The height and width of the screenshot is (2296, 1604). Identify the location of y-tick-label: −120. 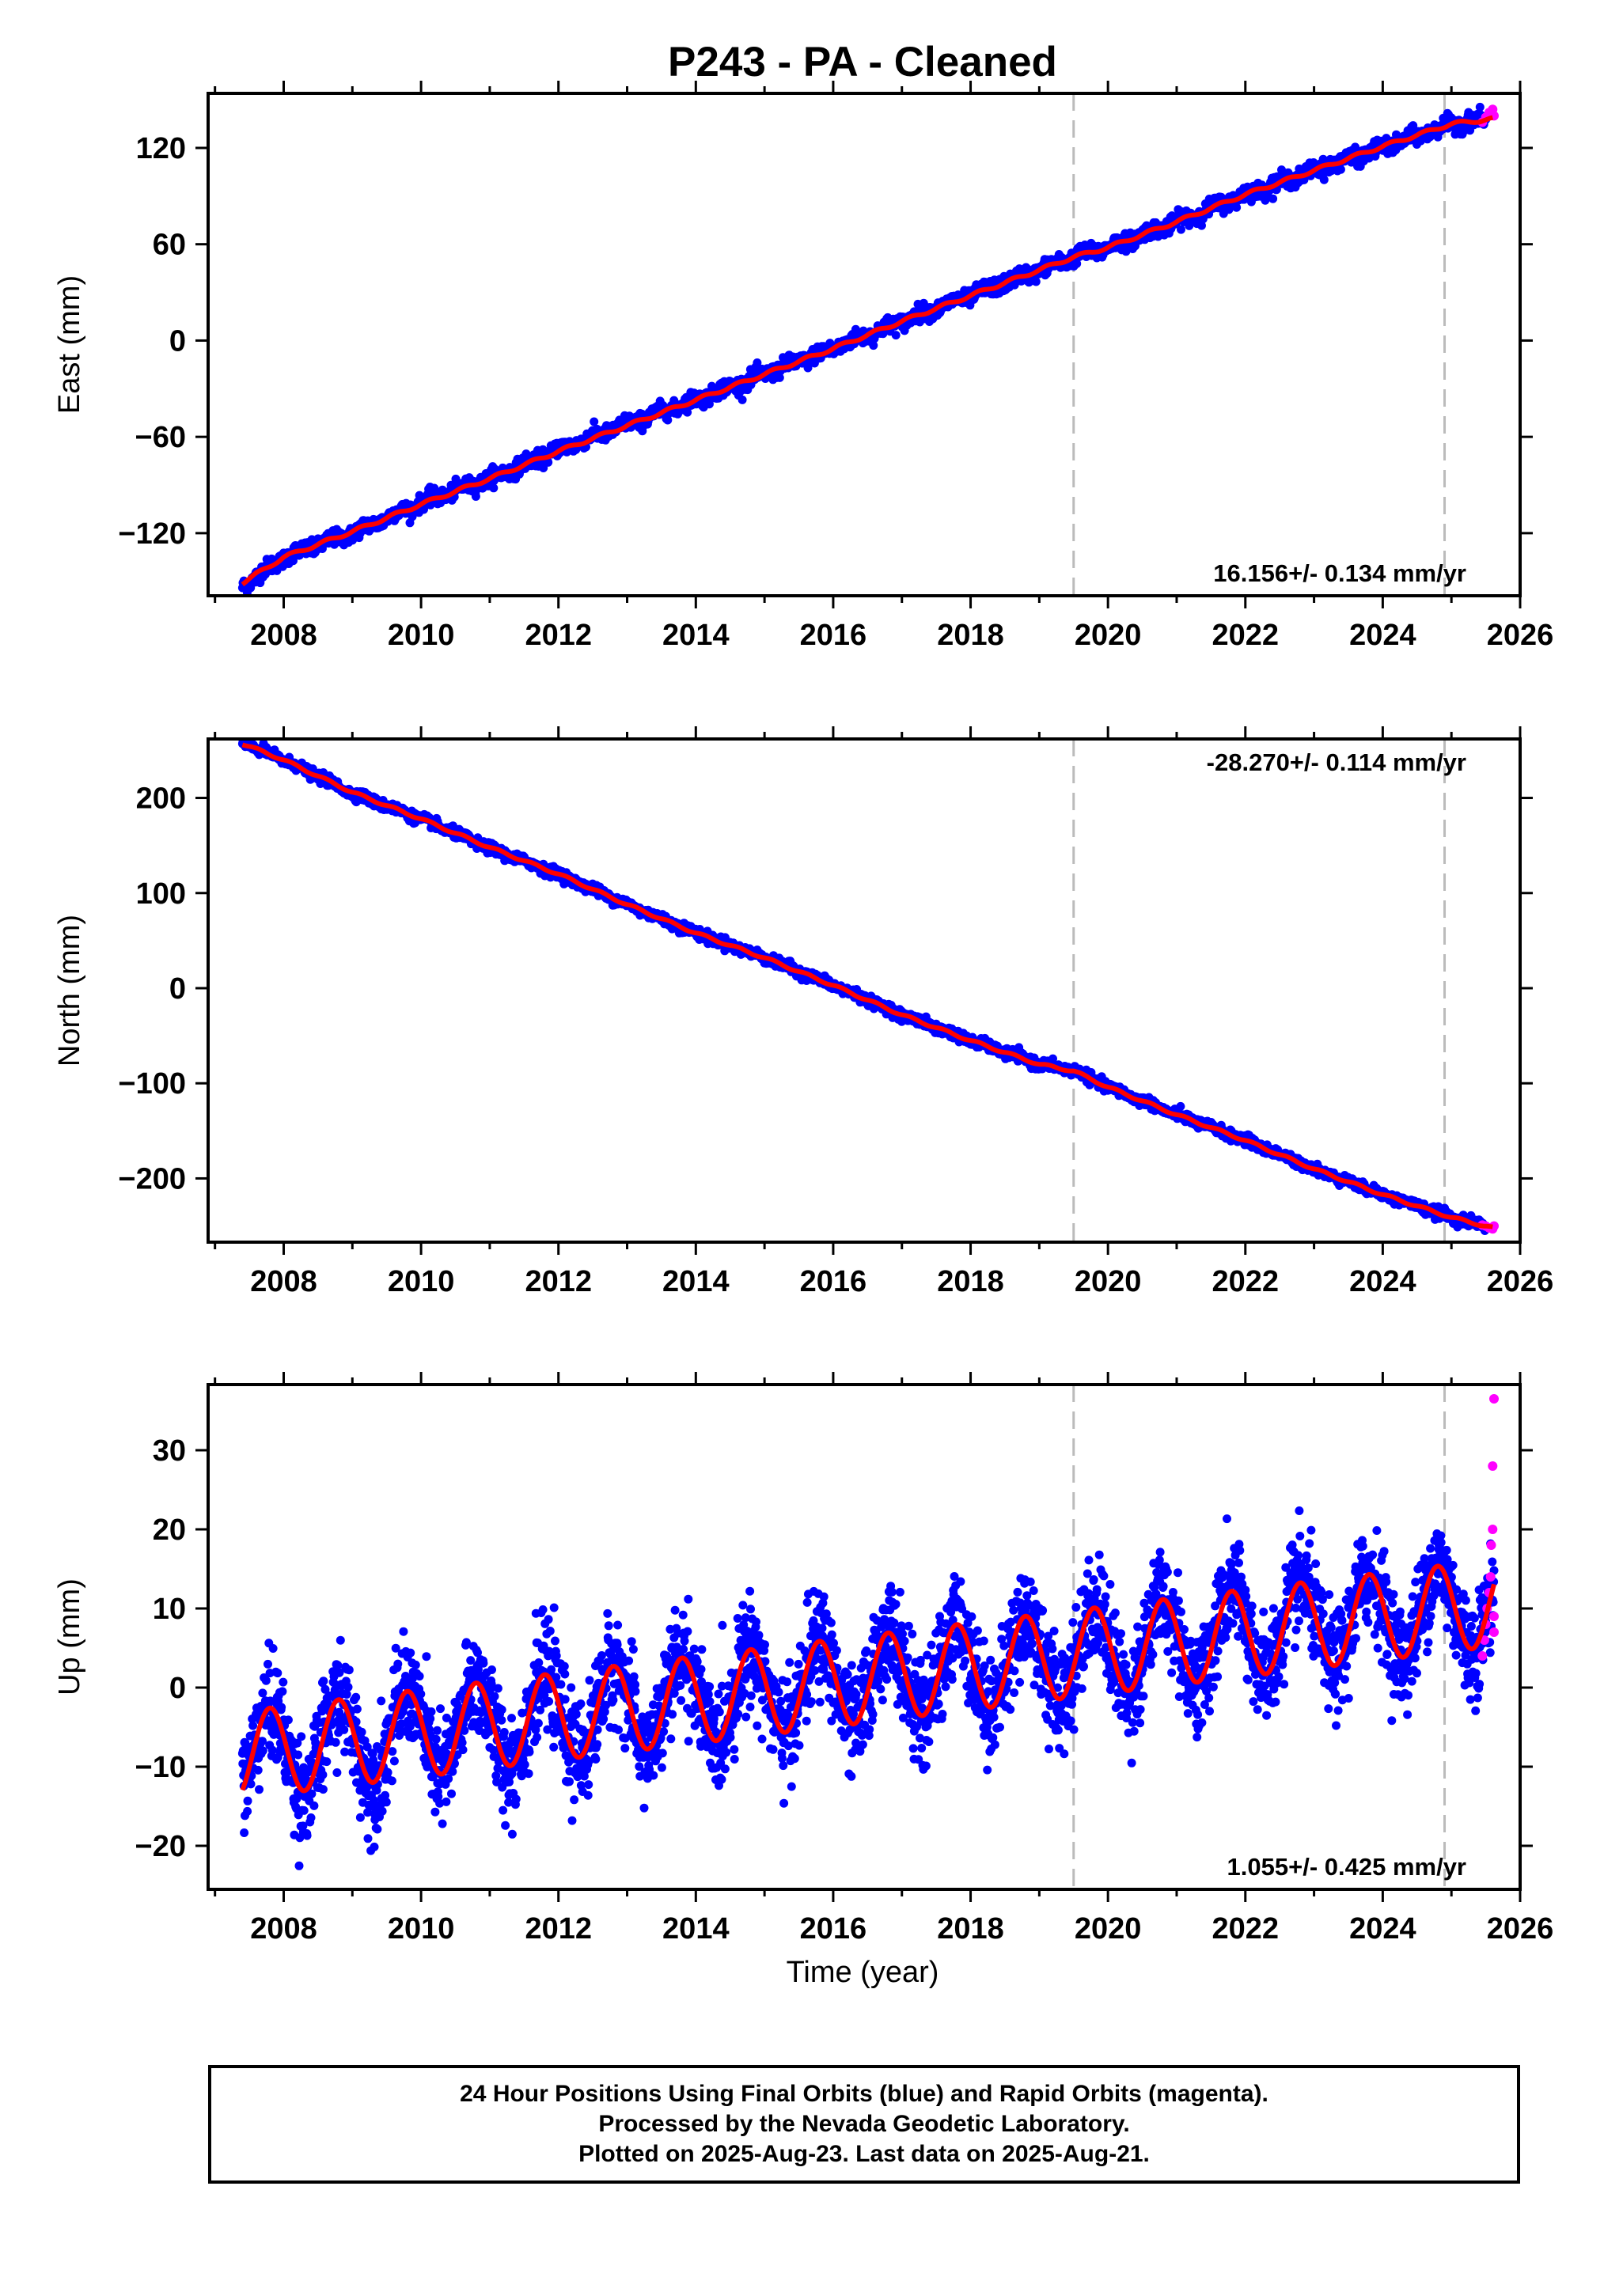
(152, 534).